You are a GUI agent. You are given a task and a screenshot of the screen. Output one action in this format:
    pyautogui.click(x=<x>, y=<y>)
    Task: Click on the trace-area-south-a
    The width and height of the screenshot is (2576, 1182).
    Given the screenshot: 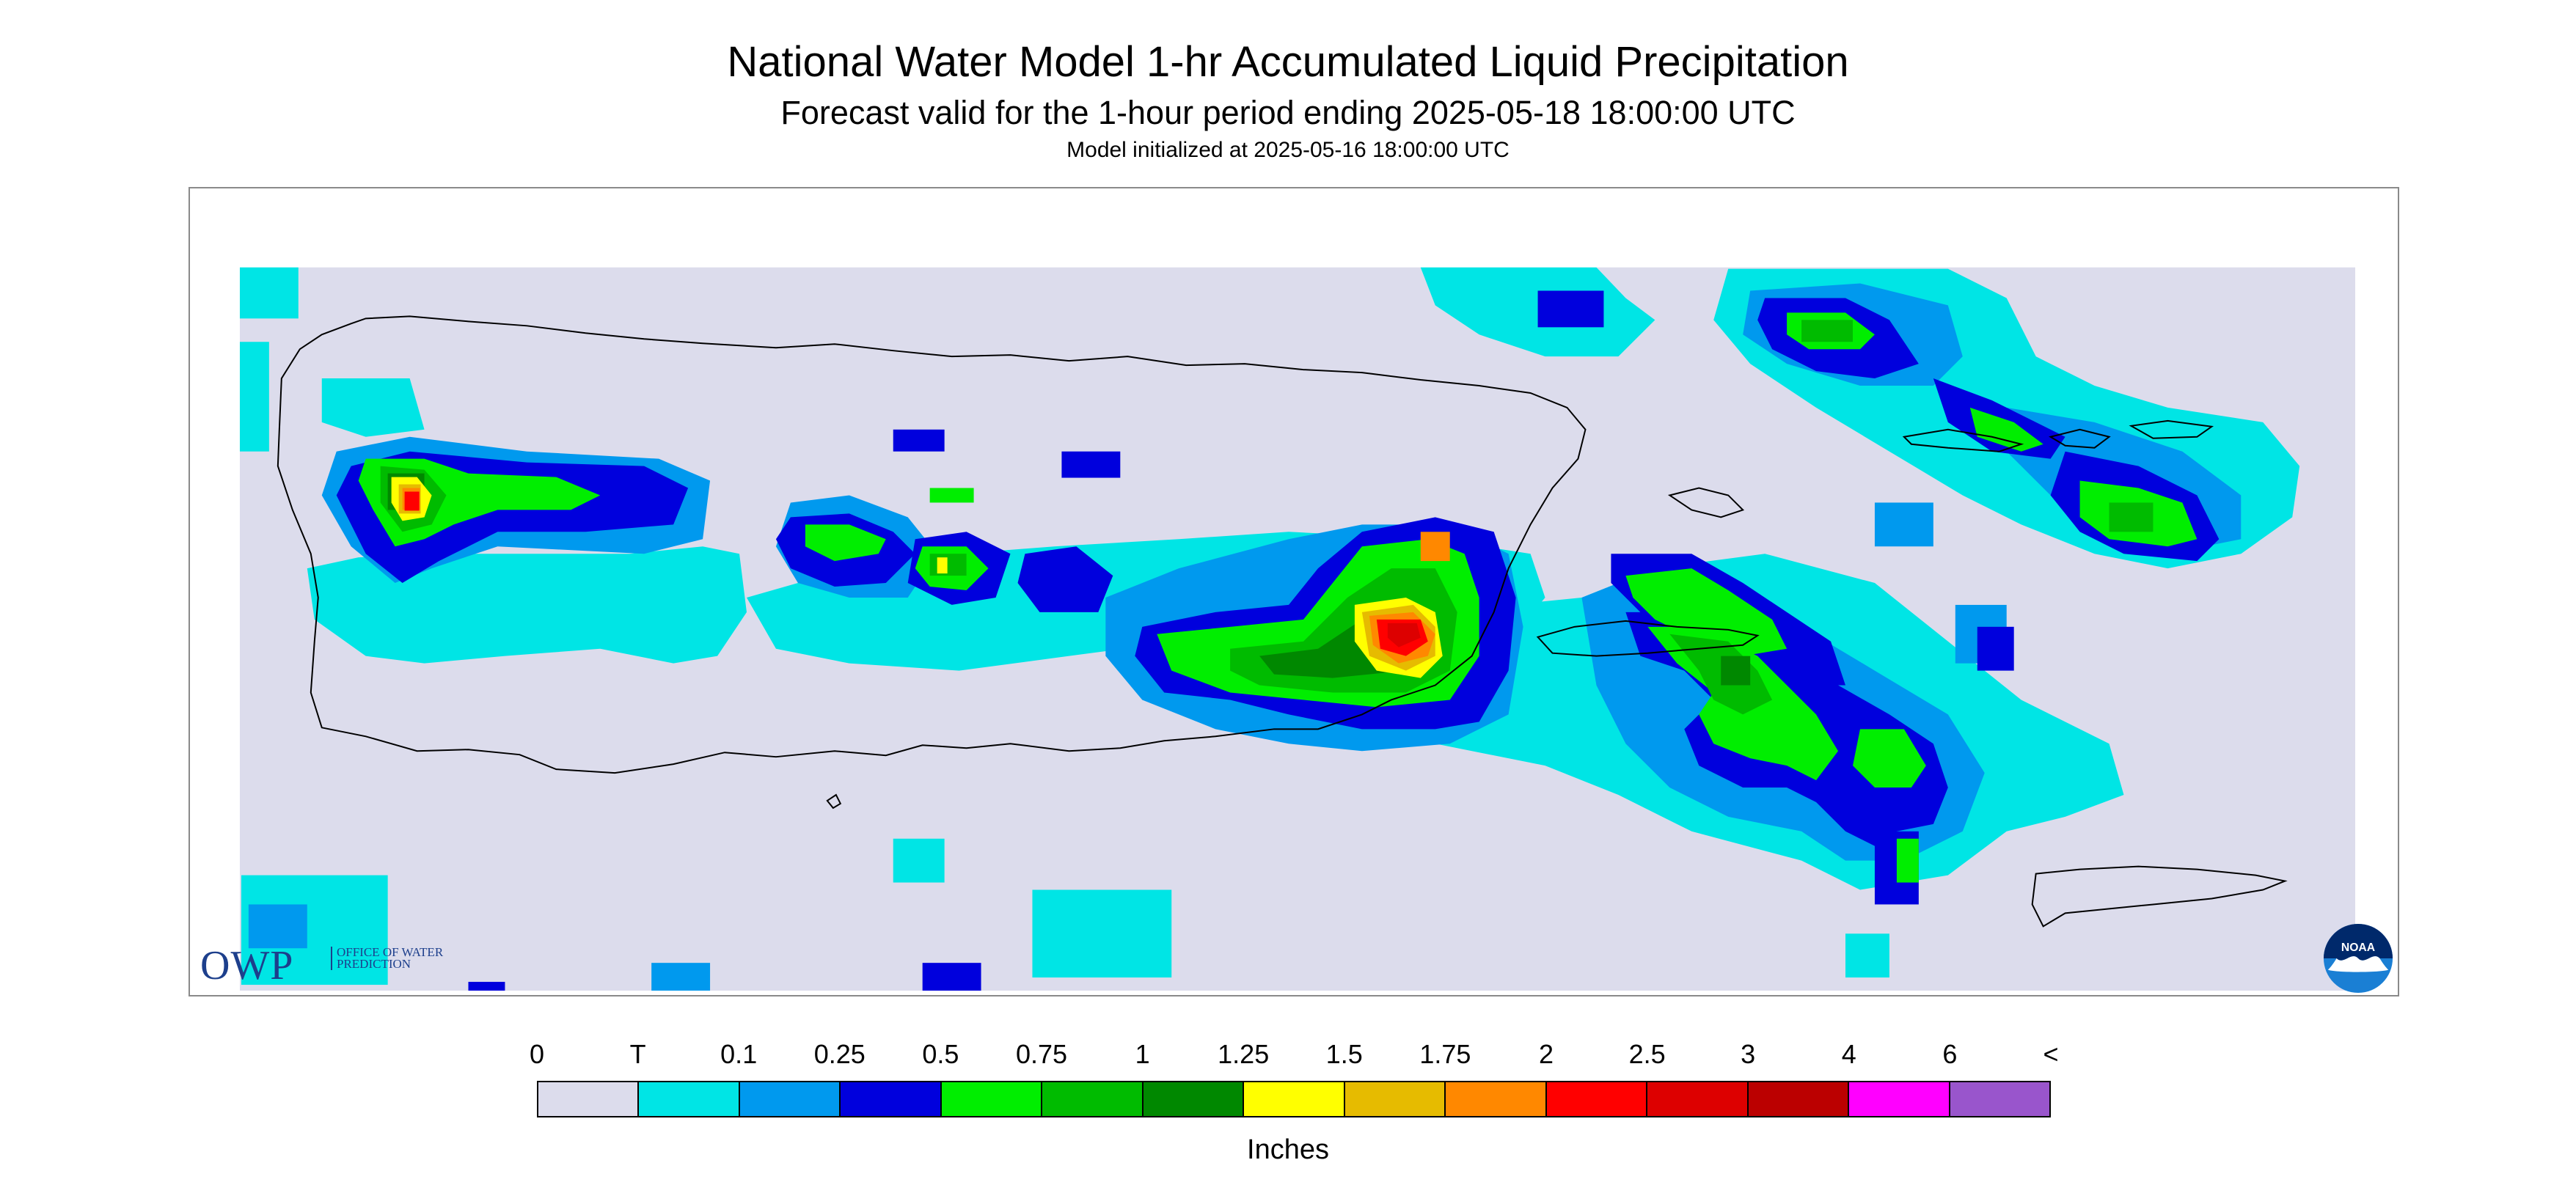 What is the action you would take?
    pyautogui.click(x=919, y=860)
    